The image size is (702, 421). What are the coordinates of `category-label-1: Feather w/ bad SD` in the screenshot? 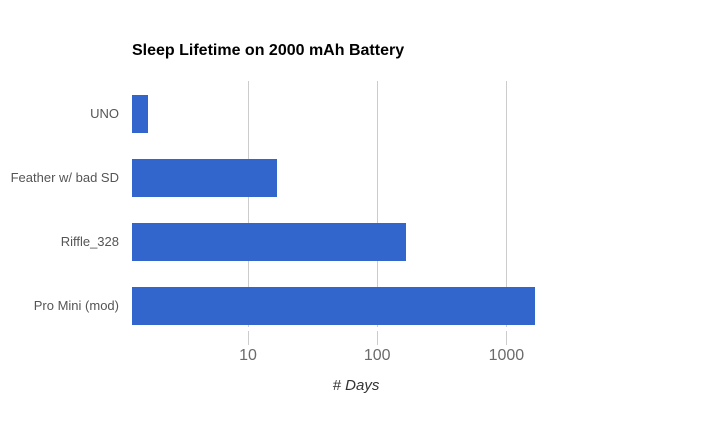 It's located at (64, 177).